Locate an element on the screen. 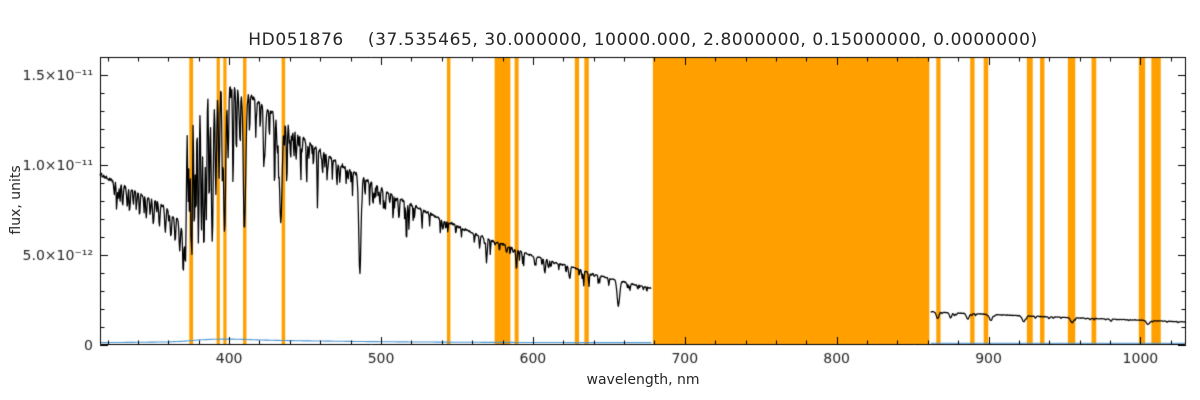  y-axis-label: flux, units is located at coordinates (16, 200).